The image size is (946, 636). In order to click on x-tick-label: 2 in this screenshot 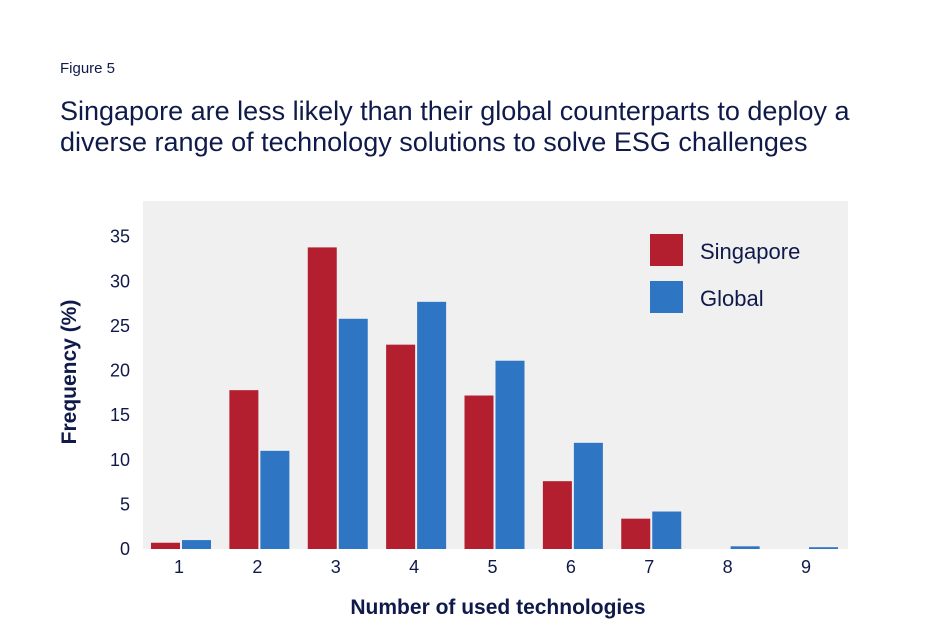, I will do `click(257, 567)`.